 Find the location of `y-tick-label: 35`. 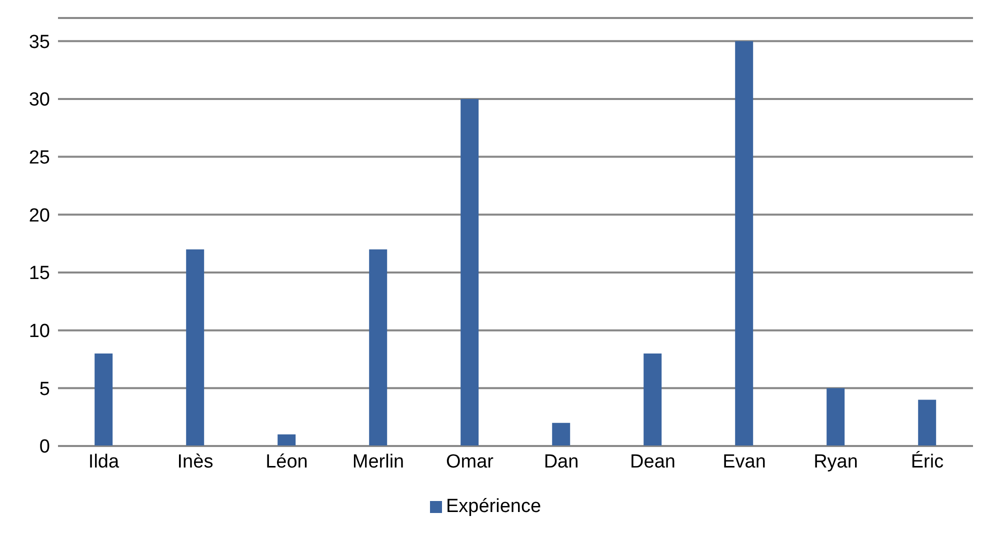

y-tick-label: 35 is located at coordinates (39, 42).